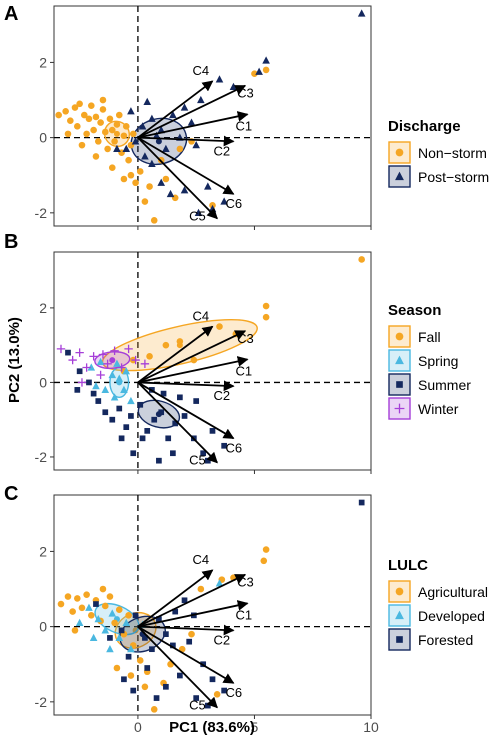 The width and height of the screenshot is (498, 737). I want to click on legend-symbol-forested, so click(399, 639).